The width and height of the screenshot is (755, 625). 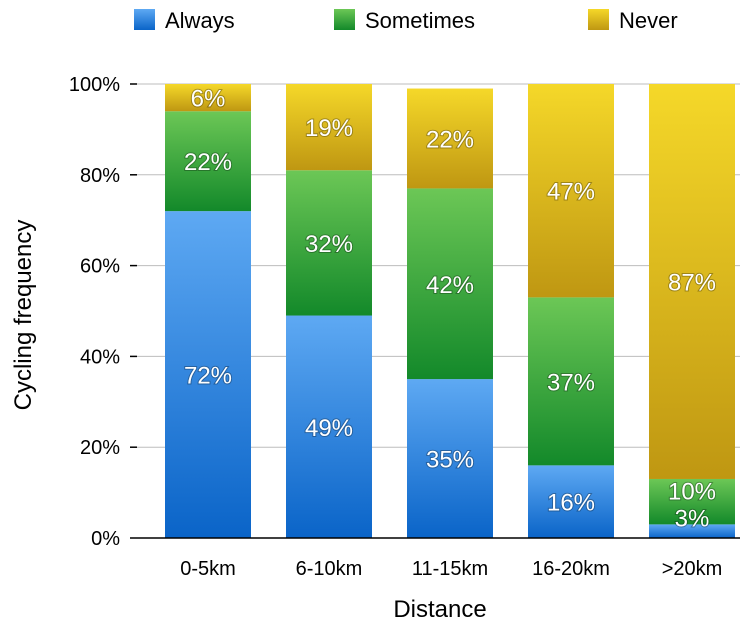 I want to click on legend-label-always: Always, so click(x=200, y=20).